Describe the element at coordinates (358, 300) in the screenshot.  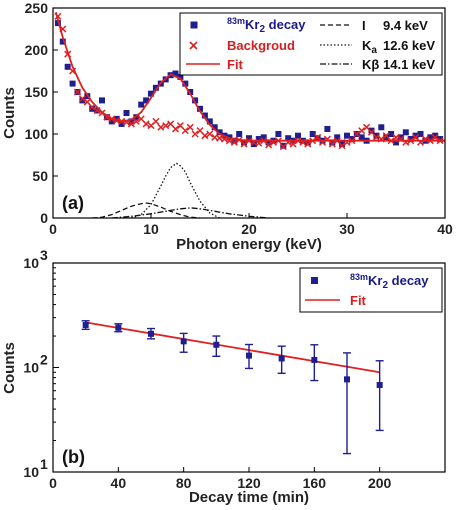
I see `legend-b-fit-label: Fit` at that location.